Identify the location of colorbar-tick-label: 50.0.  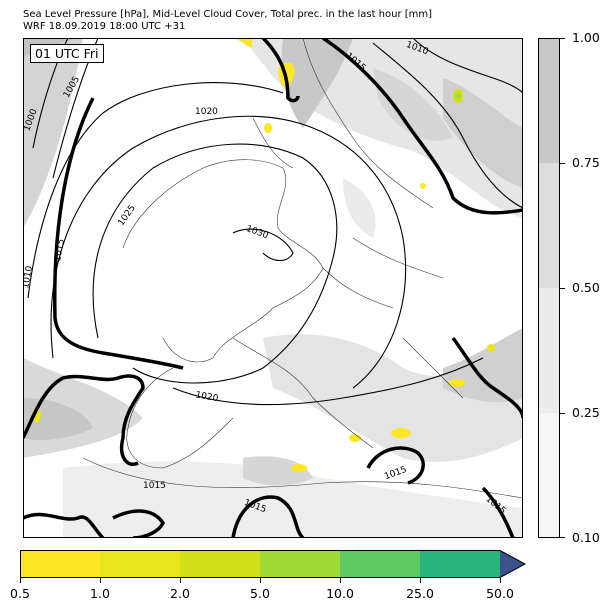
(500, 593).